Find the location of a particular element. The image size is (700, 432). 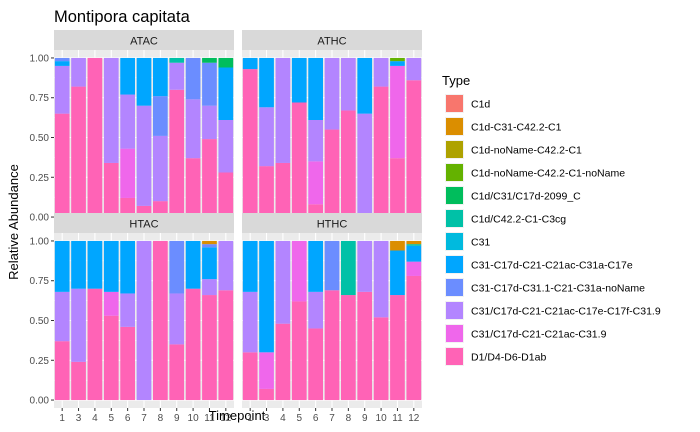

legend-item: C1d/C42.2-C1-C3cg is located at coordinates (505, 218).